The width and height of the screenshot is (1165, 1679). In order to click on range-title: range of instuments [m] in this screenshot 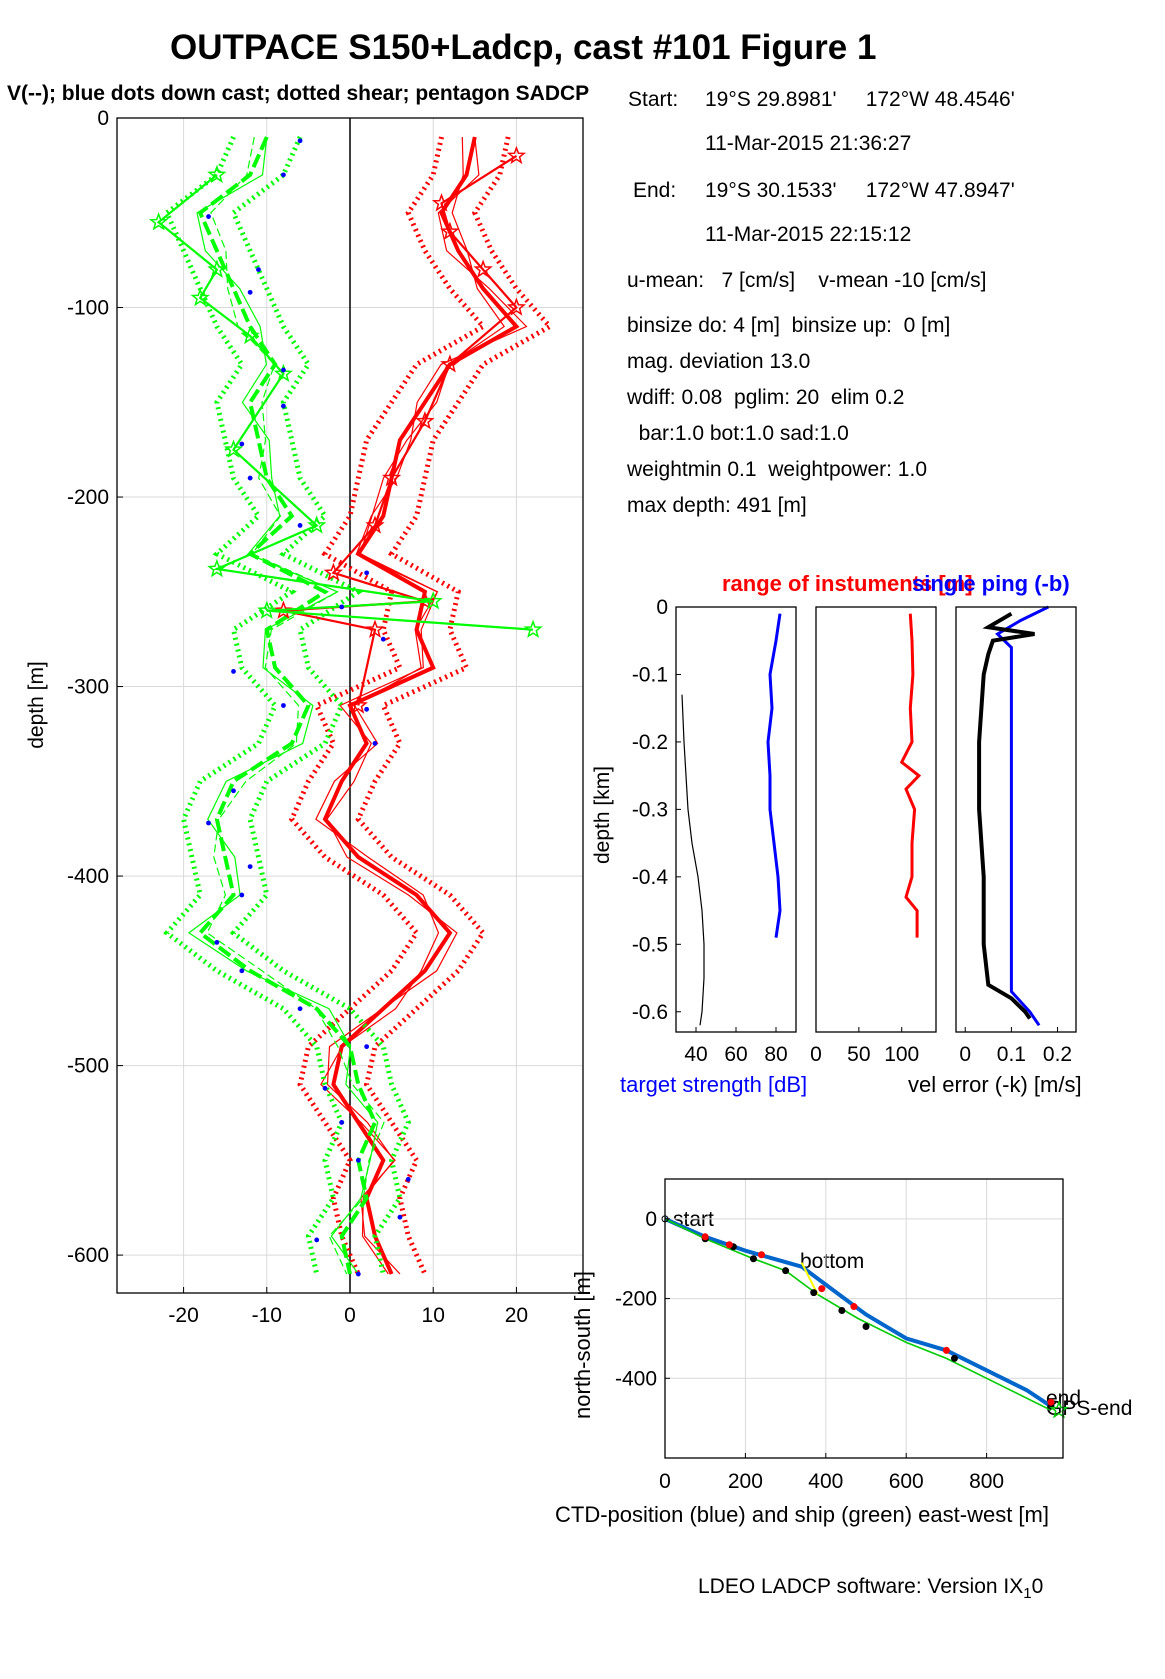, I will do `click(847, 583)`.